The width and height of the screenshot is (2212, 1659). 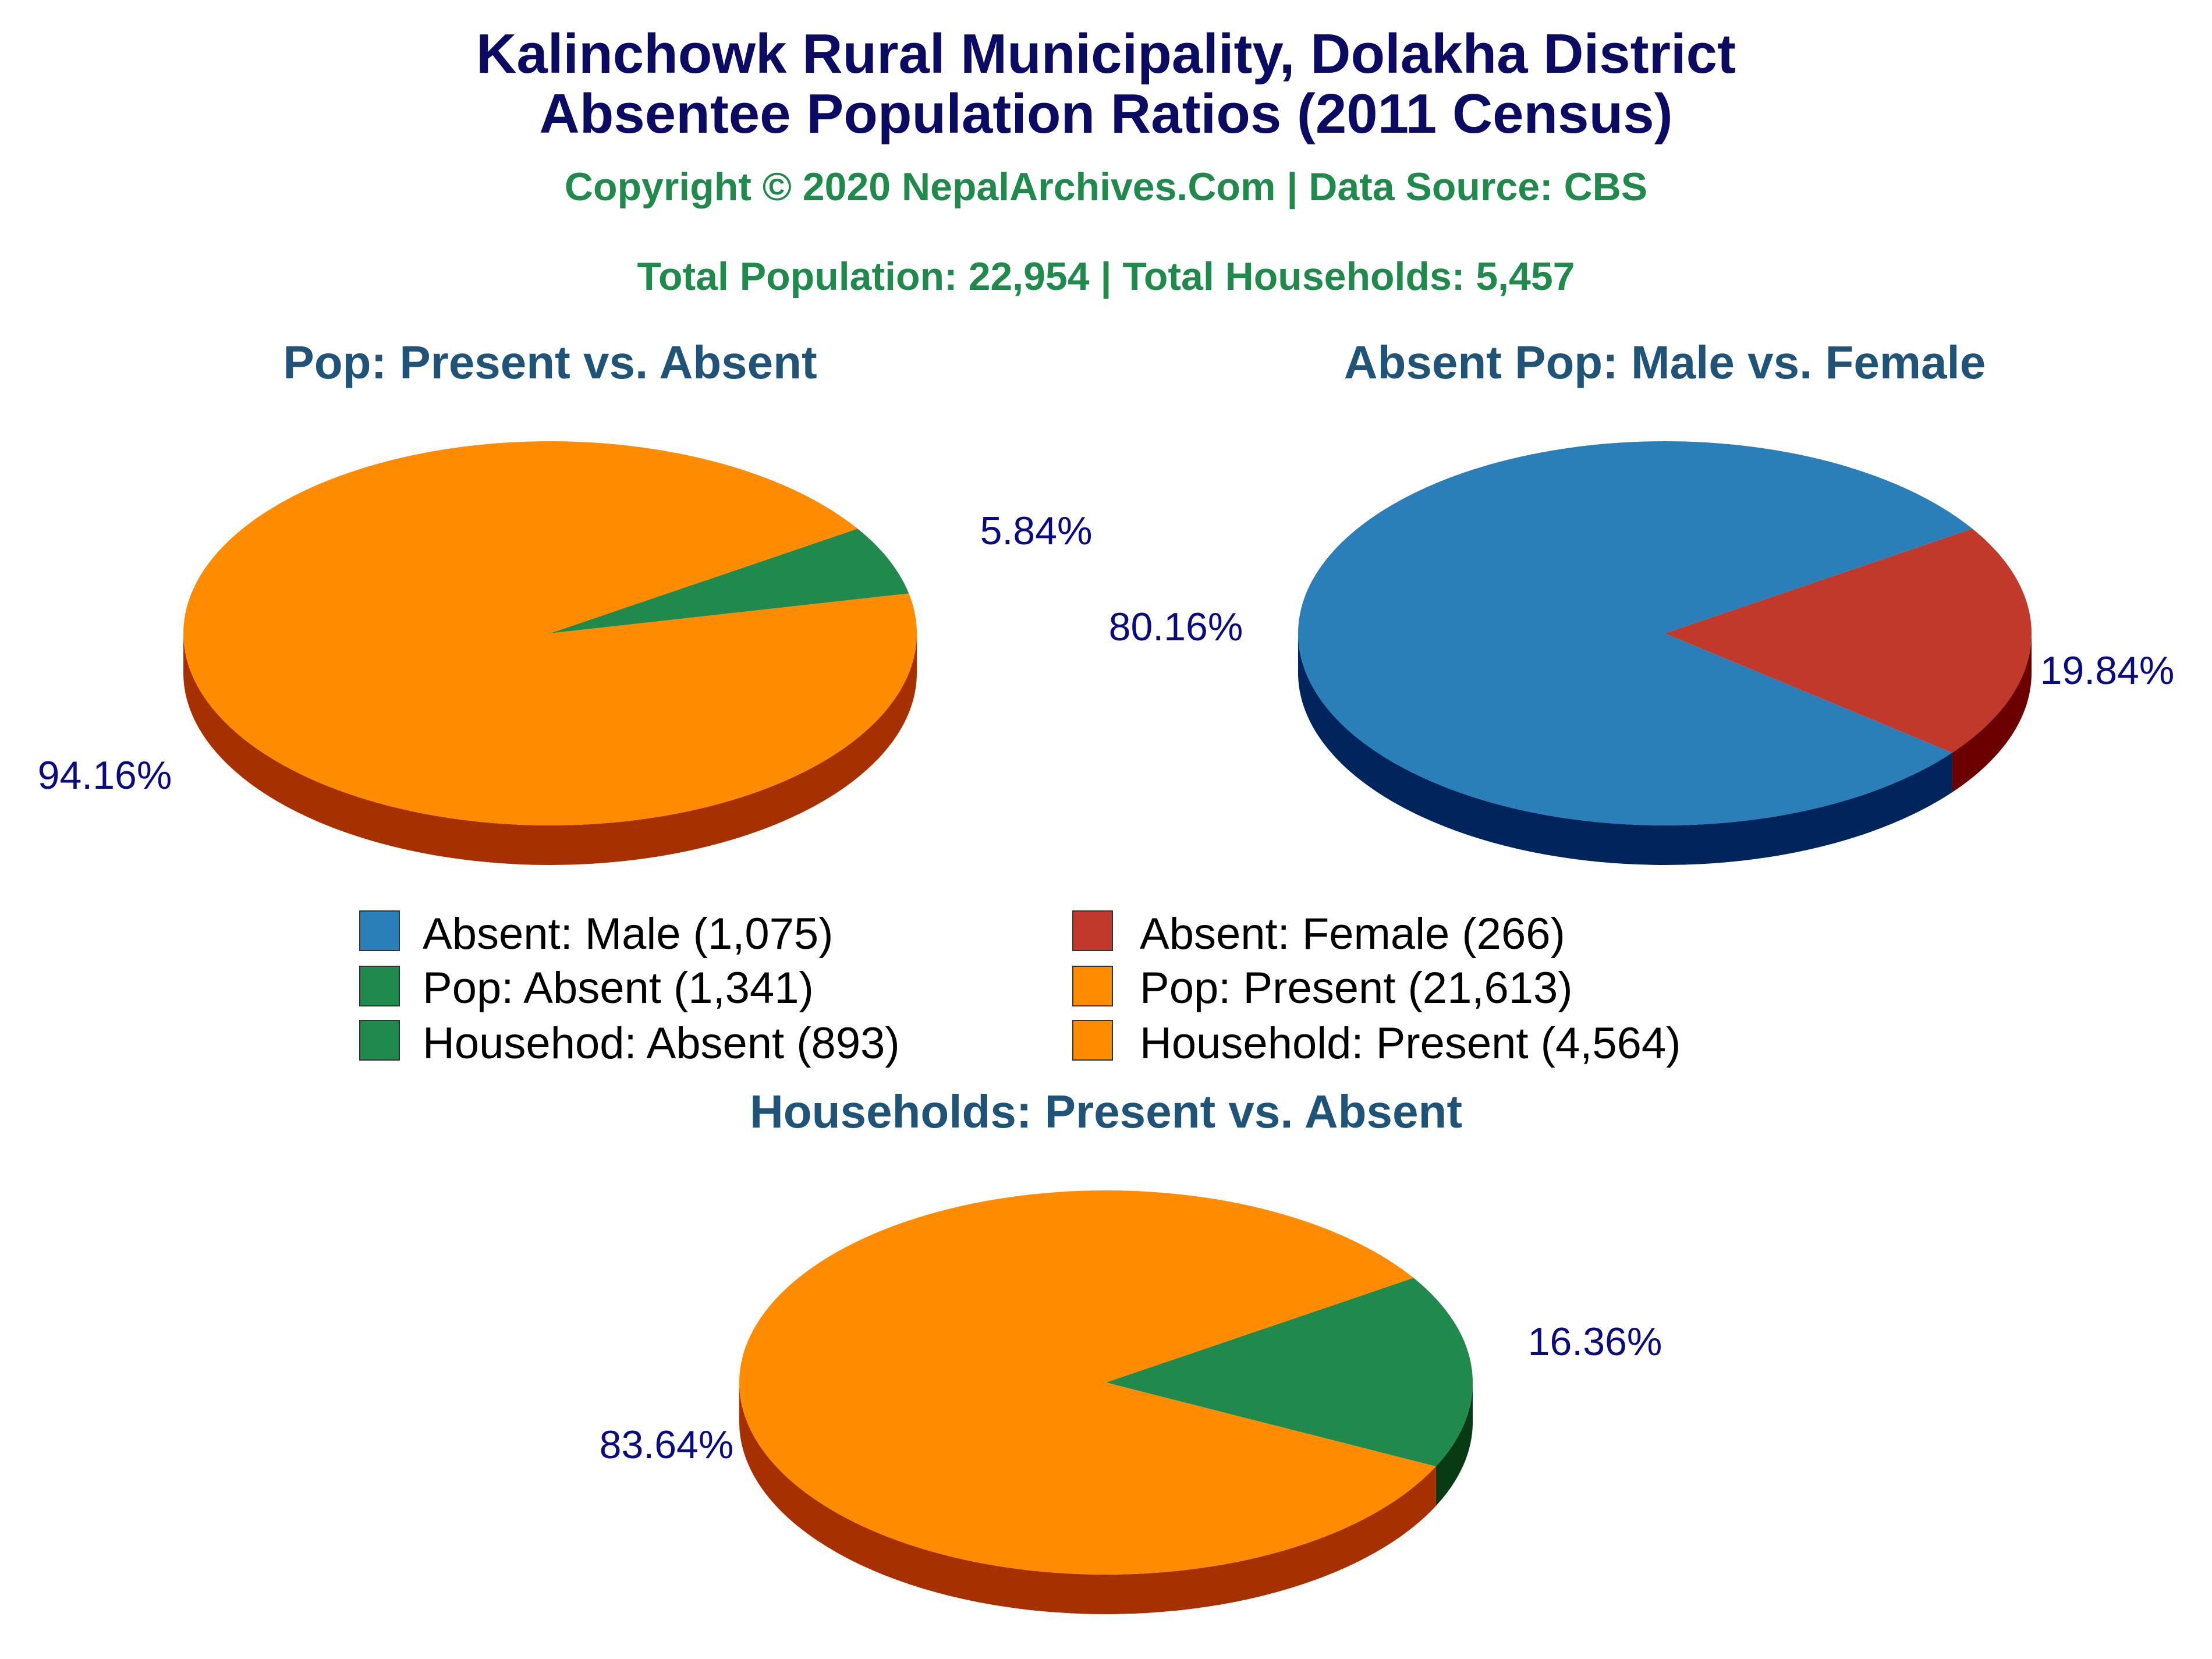 I want to click on legend-swatch-pop-present, so click(x=1092, y=986).